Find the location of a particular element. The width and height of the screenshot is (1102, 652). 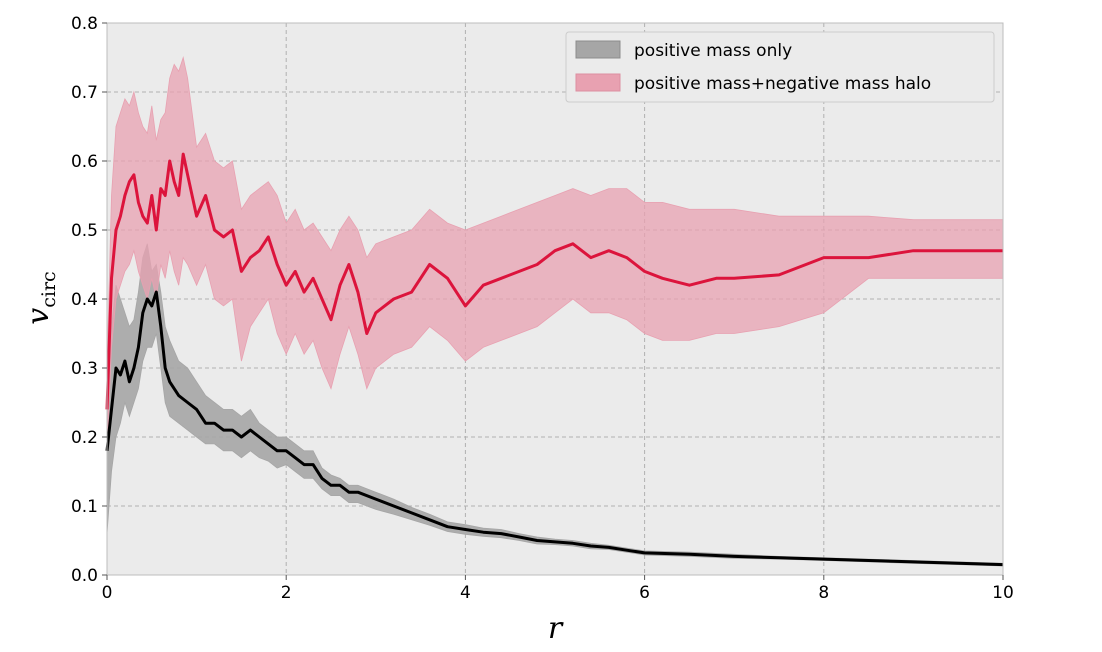

y-tick-label: 0.7 is located at coordinates (84, 93).